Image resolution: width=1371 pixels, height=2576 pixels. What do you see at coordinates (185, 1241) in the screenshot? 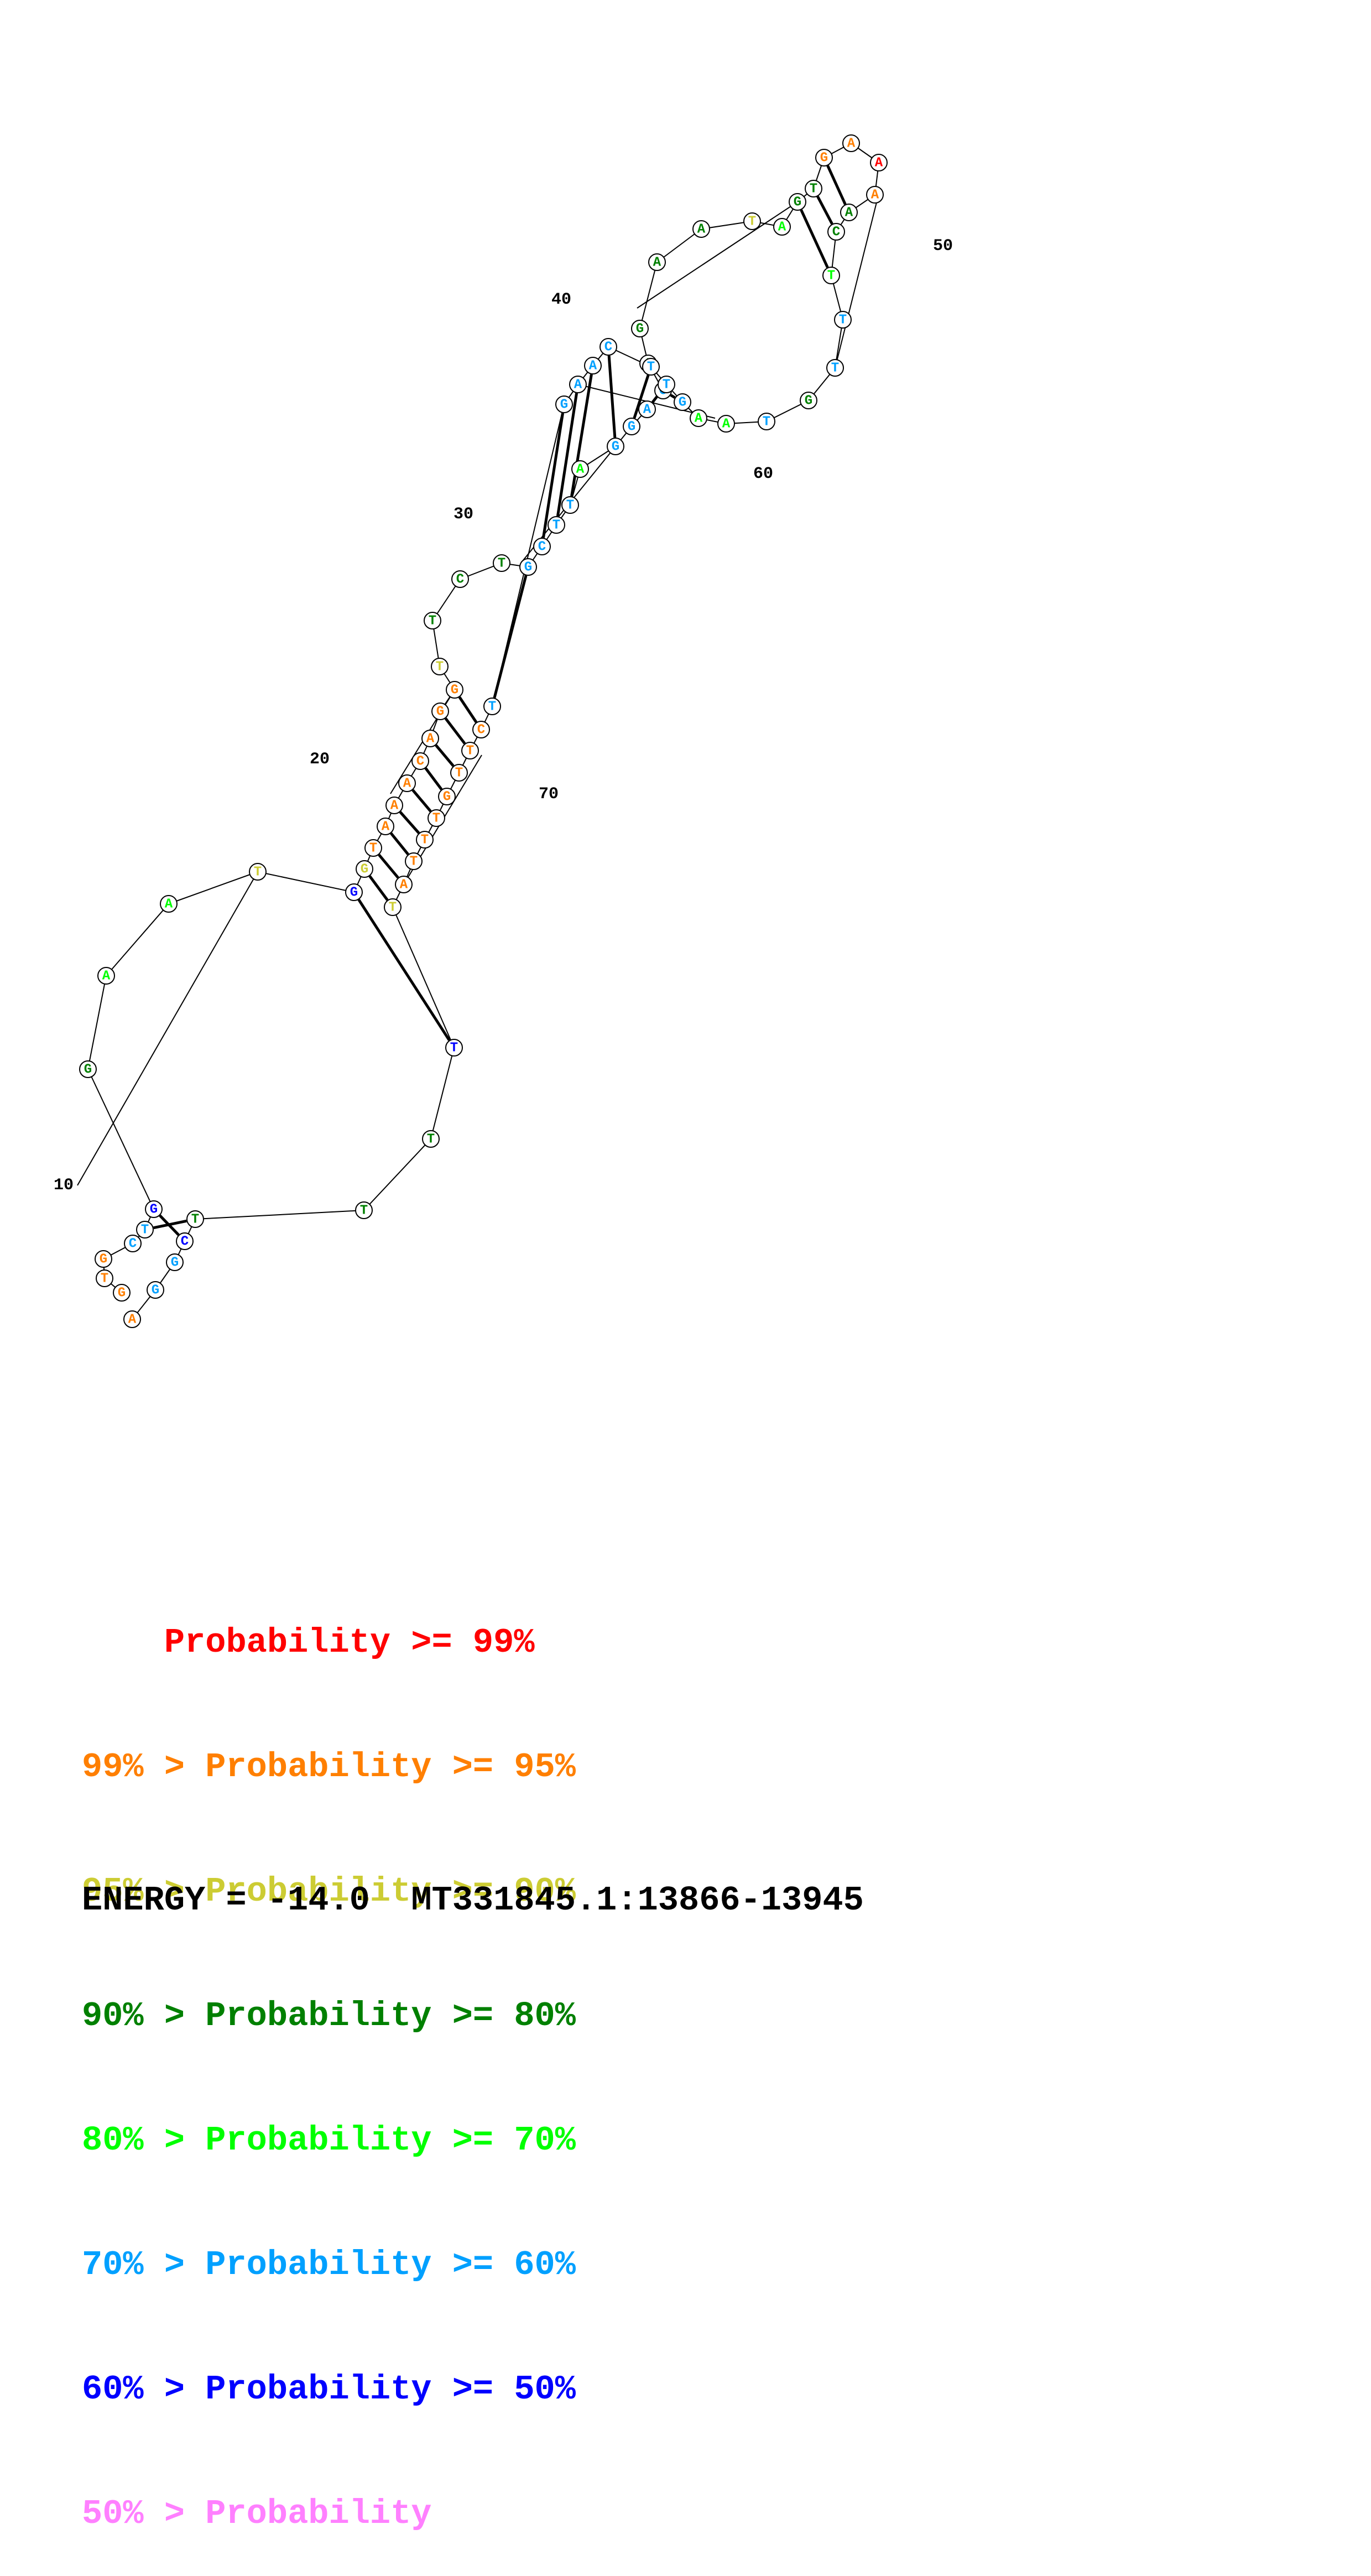
I see `nucleotide-76: C` at bounding box center [185, 1241].